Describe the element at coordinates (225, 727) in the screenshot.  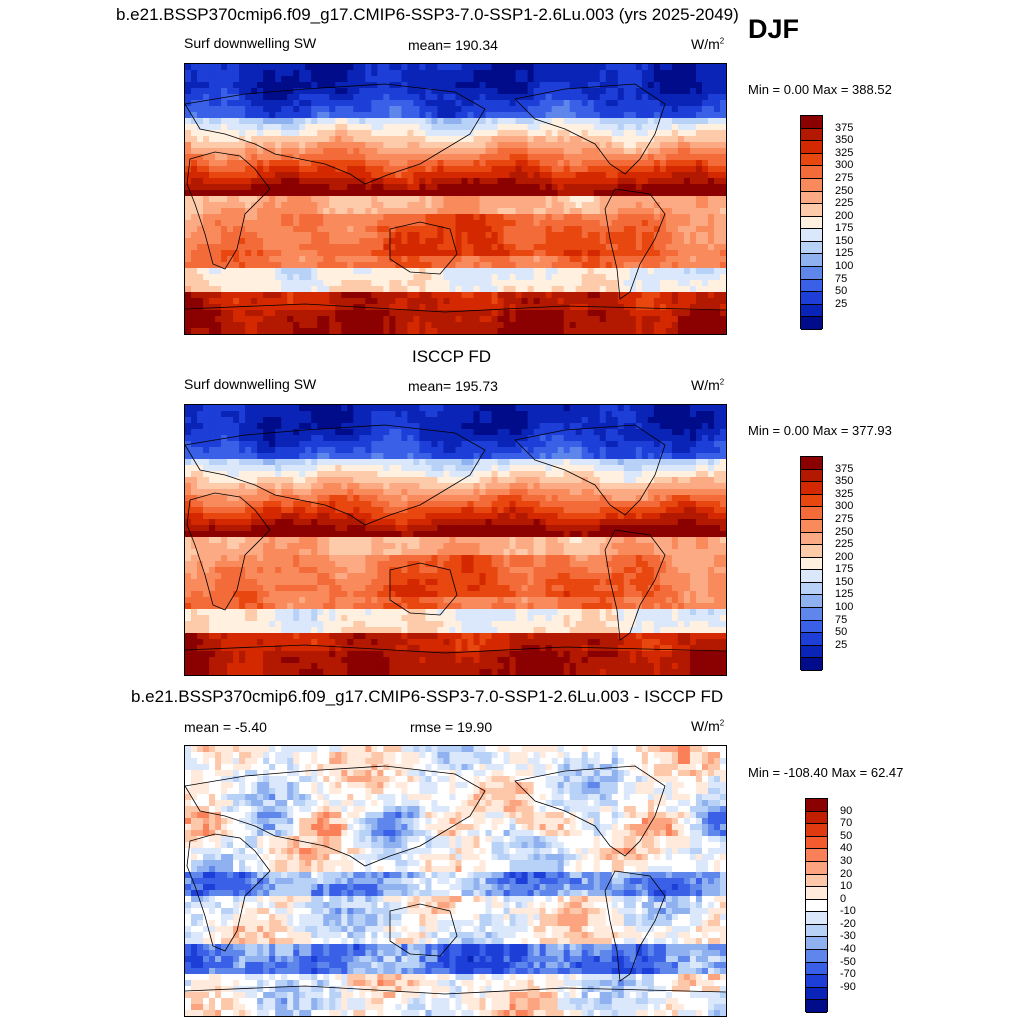
I see `panel-diff-mean: mean = -5.40` at that location.